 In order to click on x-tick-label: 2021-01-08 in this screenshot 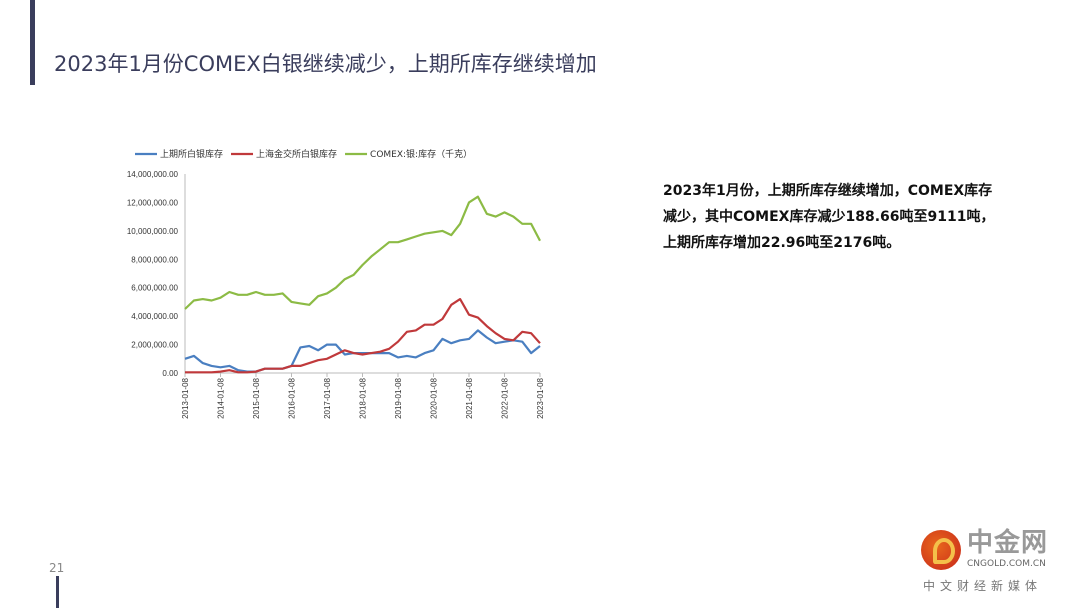, I will do `click(469, 397)`.